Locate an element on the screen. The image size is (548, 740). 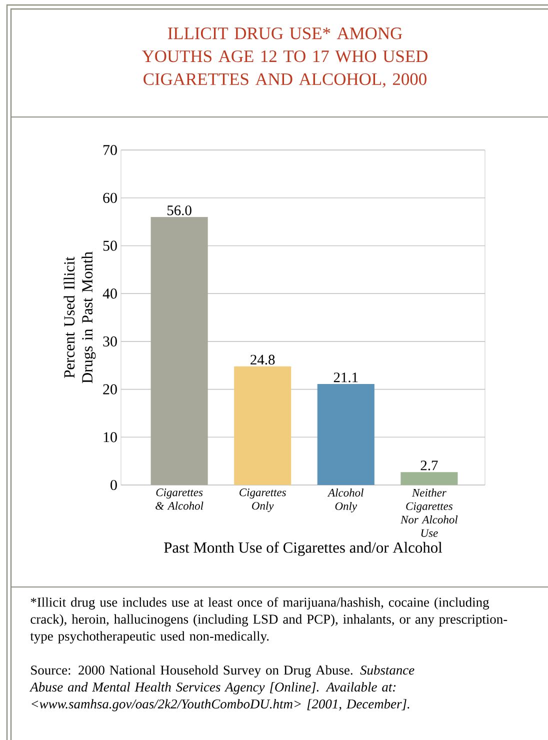
source-note: Source: 2000 National Household Survey on Drug Abuse. Substance Abuse and Mental Health Services Agency [Online]. Available at: <www.samhsa.gov/oas/2k2/YouthComboDU.htm> [2001, December]. is located at coordinates (221, 688).